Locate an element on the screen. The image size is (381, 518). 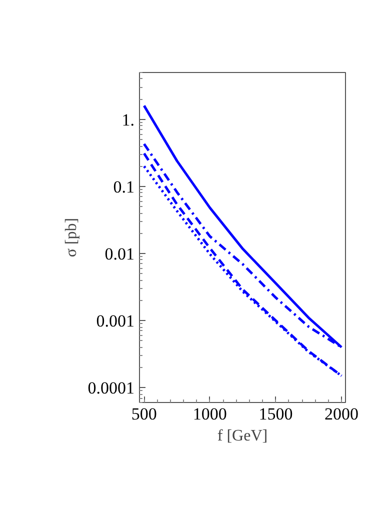
y-tick-label: 0.001 is located at coordinates (115, 321).